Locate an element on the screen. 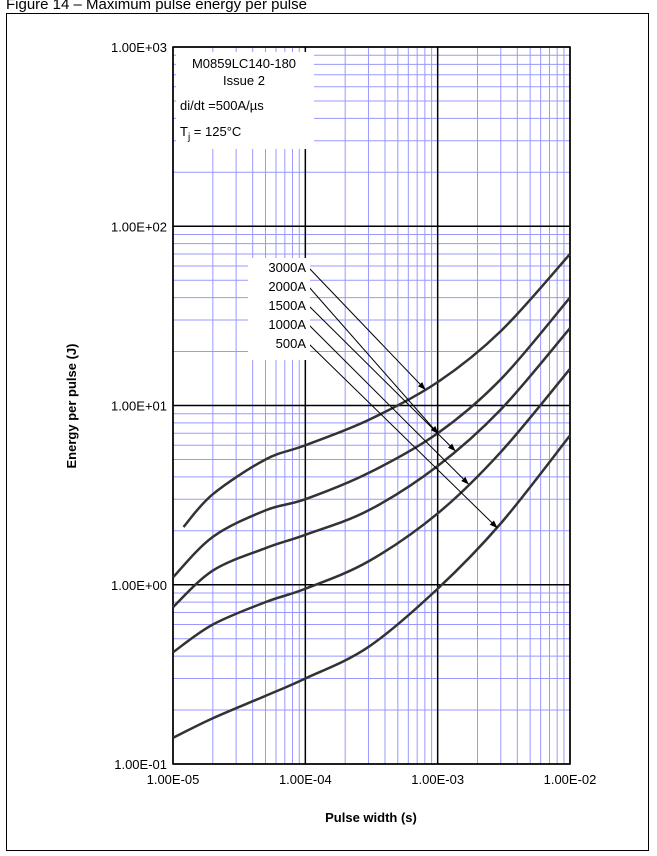  part-number: M0859LC140-180 is located at coordinates (244, 63).